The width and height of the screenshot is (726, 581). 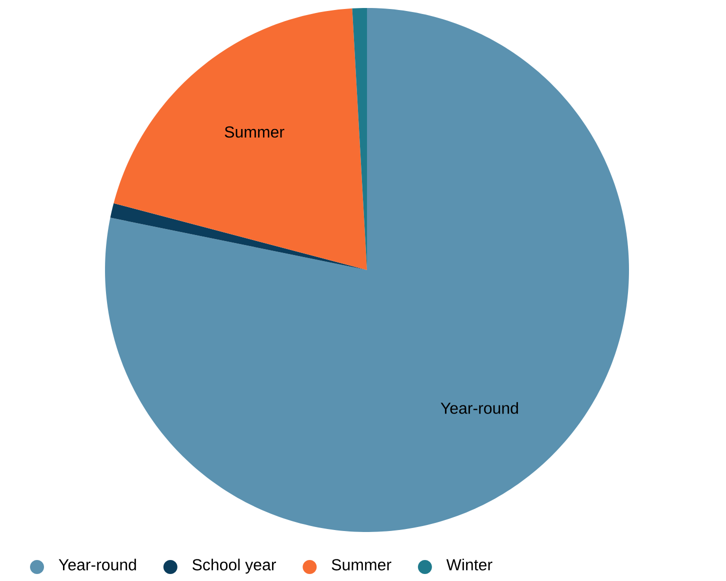 What do you see at coordinates (234, 566) in the screenshot?
I see `legend-label: School year` at bounding box center [234, 566].